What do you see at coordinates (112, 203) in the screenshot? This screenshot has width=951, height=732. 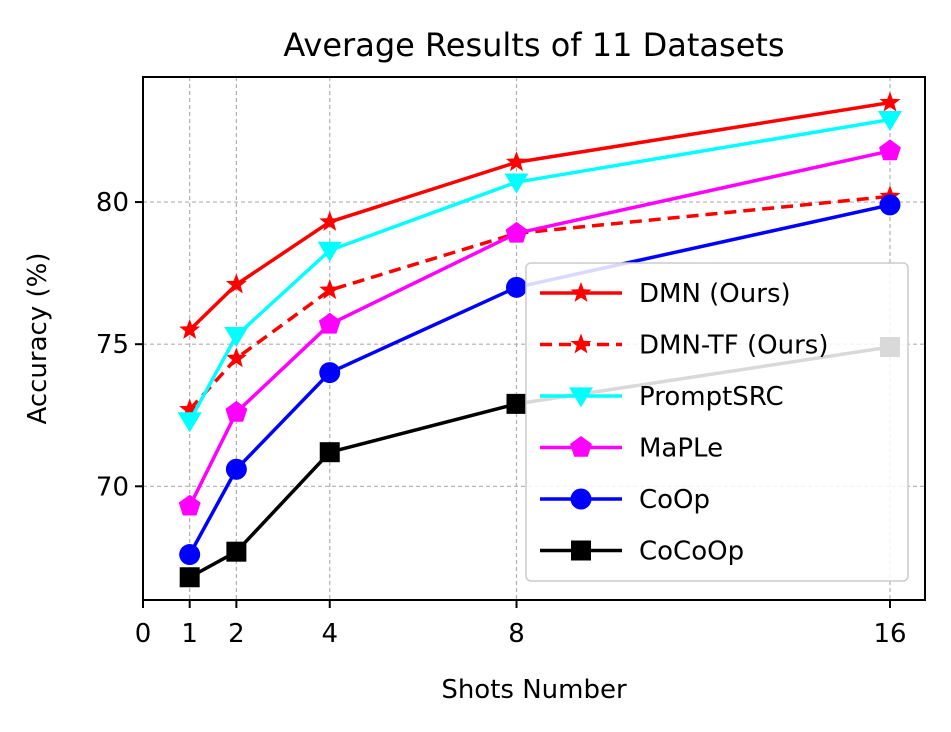 I see `y-tick-label: 80` at bounding box center [112, 203].